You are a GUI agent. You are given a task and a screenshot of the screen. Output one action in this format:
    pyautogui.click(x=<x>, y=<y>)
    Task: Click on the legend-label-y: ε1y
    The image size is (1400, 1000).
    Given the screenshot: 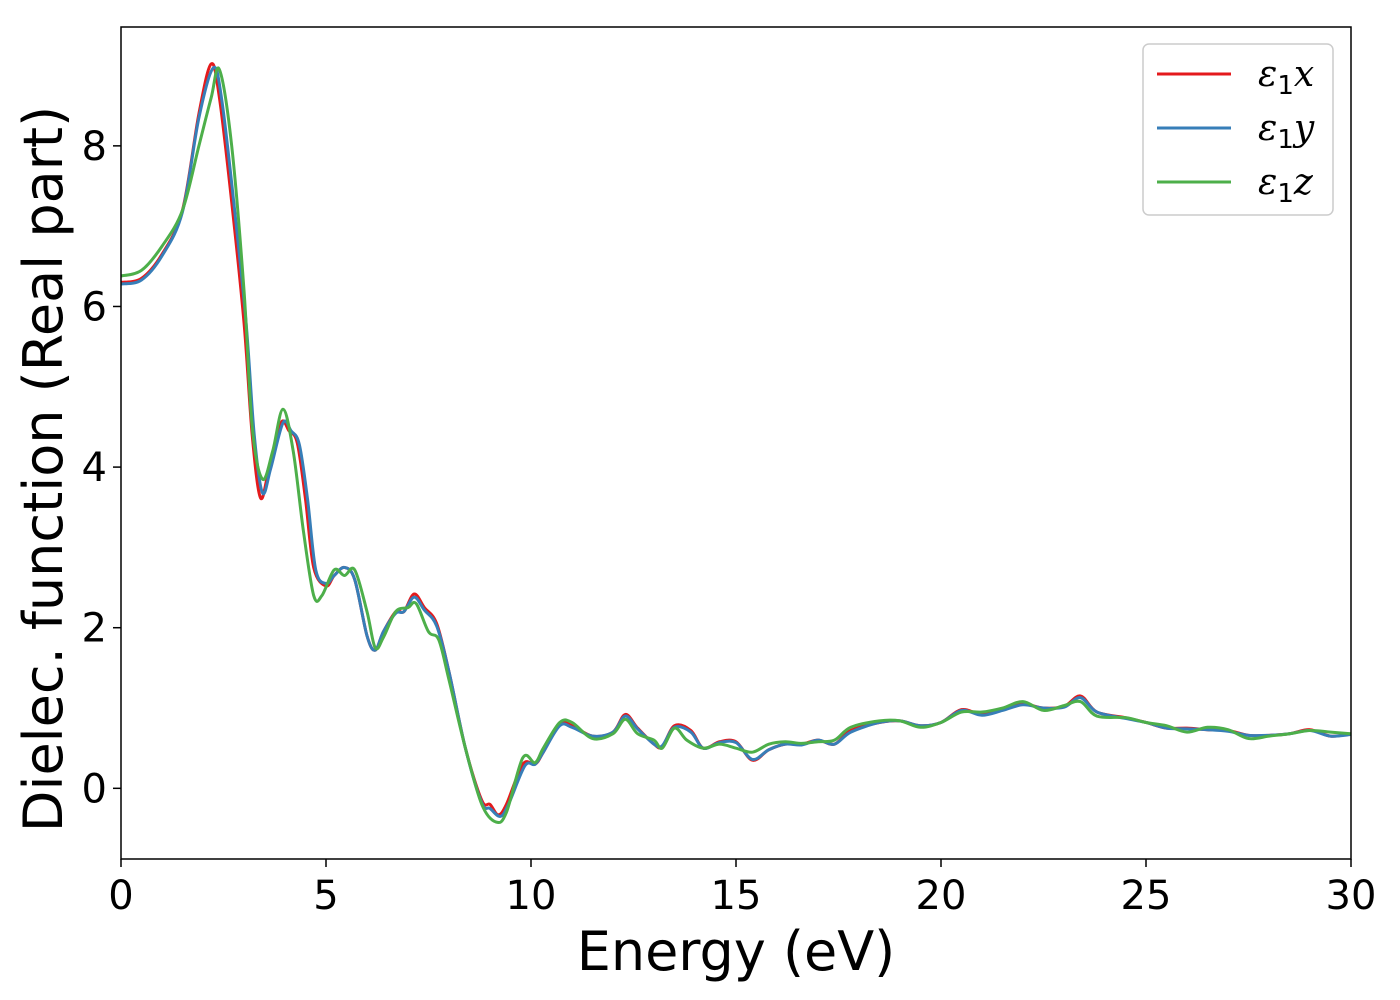 What is the action you would take?
    pyautogui.click(x=1286, y=131)
    